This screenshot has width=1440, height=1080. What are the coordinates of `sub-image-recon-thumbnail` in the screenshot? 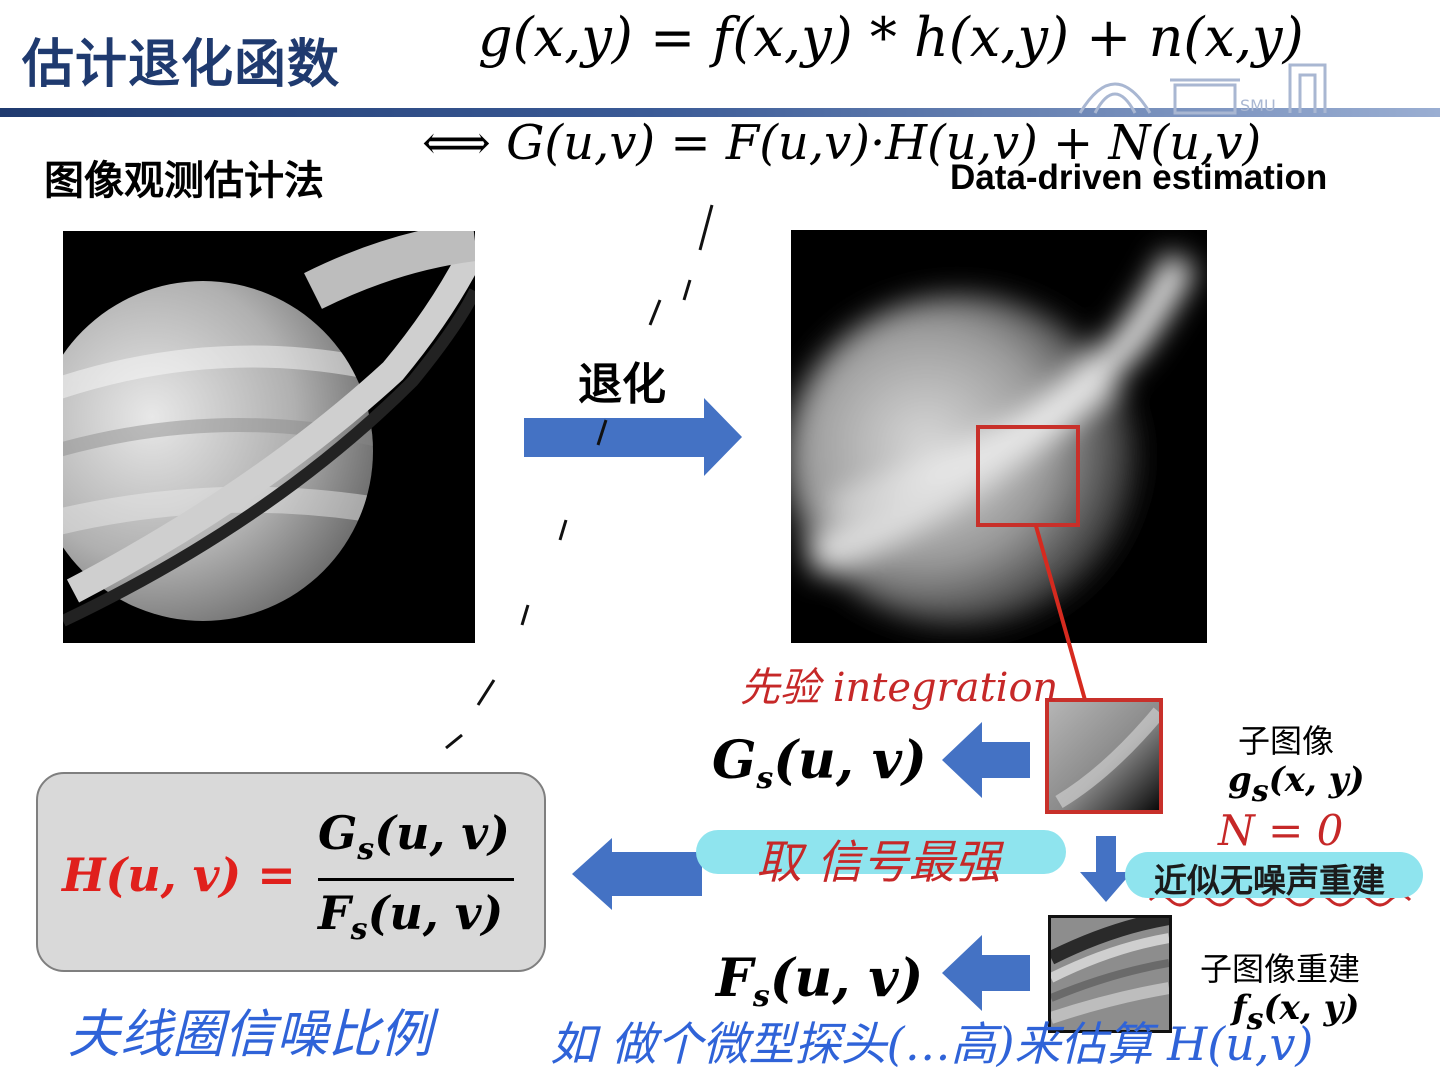 It's located at (1110, 974).